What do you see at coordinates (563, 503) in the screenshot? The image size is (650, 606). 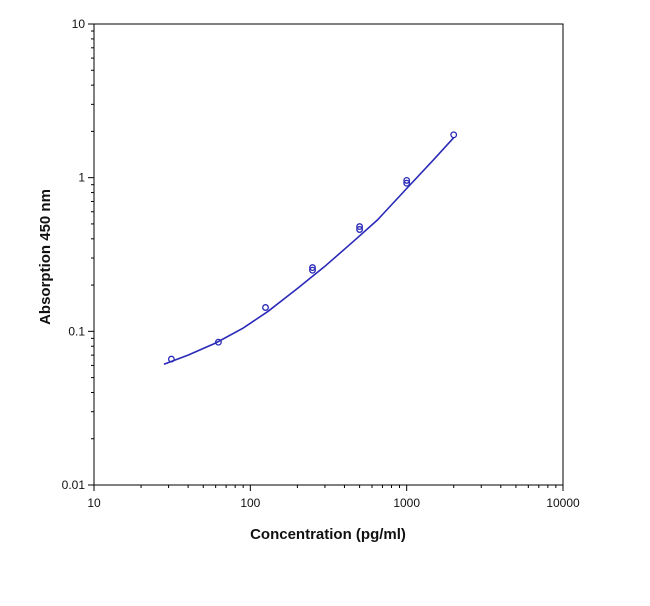 I see `x-tick-label: 10000` at bounding box center [563, 503].